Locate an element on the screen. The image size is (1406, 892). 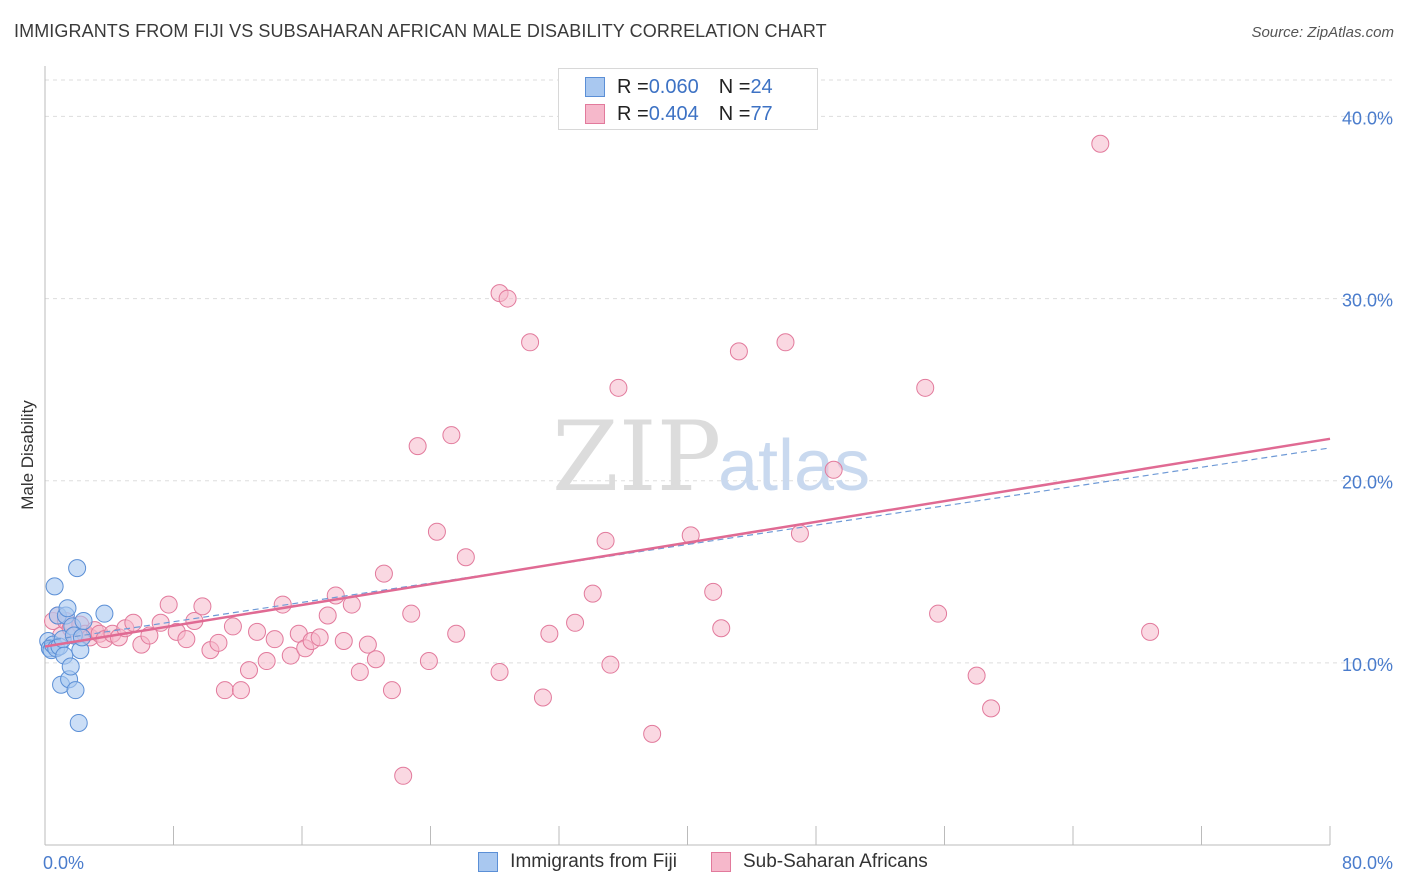
fiji-legend-label: Immigrants from Fiji is located at coordinates (593, 861).